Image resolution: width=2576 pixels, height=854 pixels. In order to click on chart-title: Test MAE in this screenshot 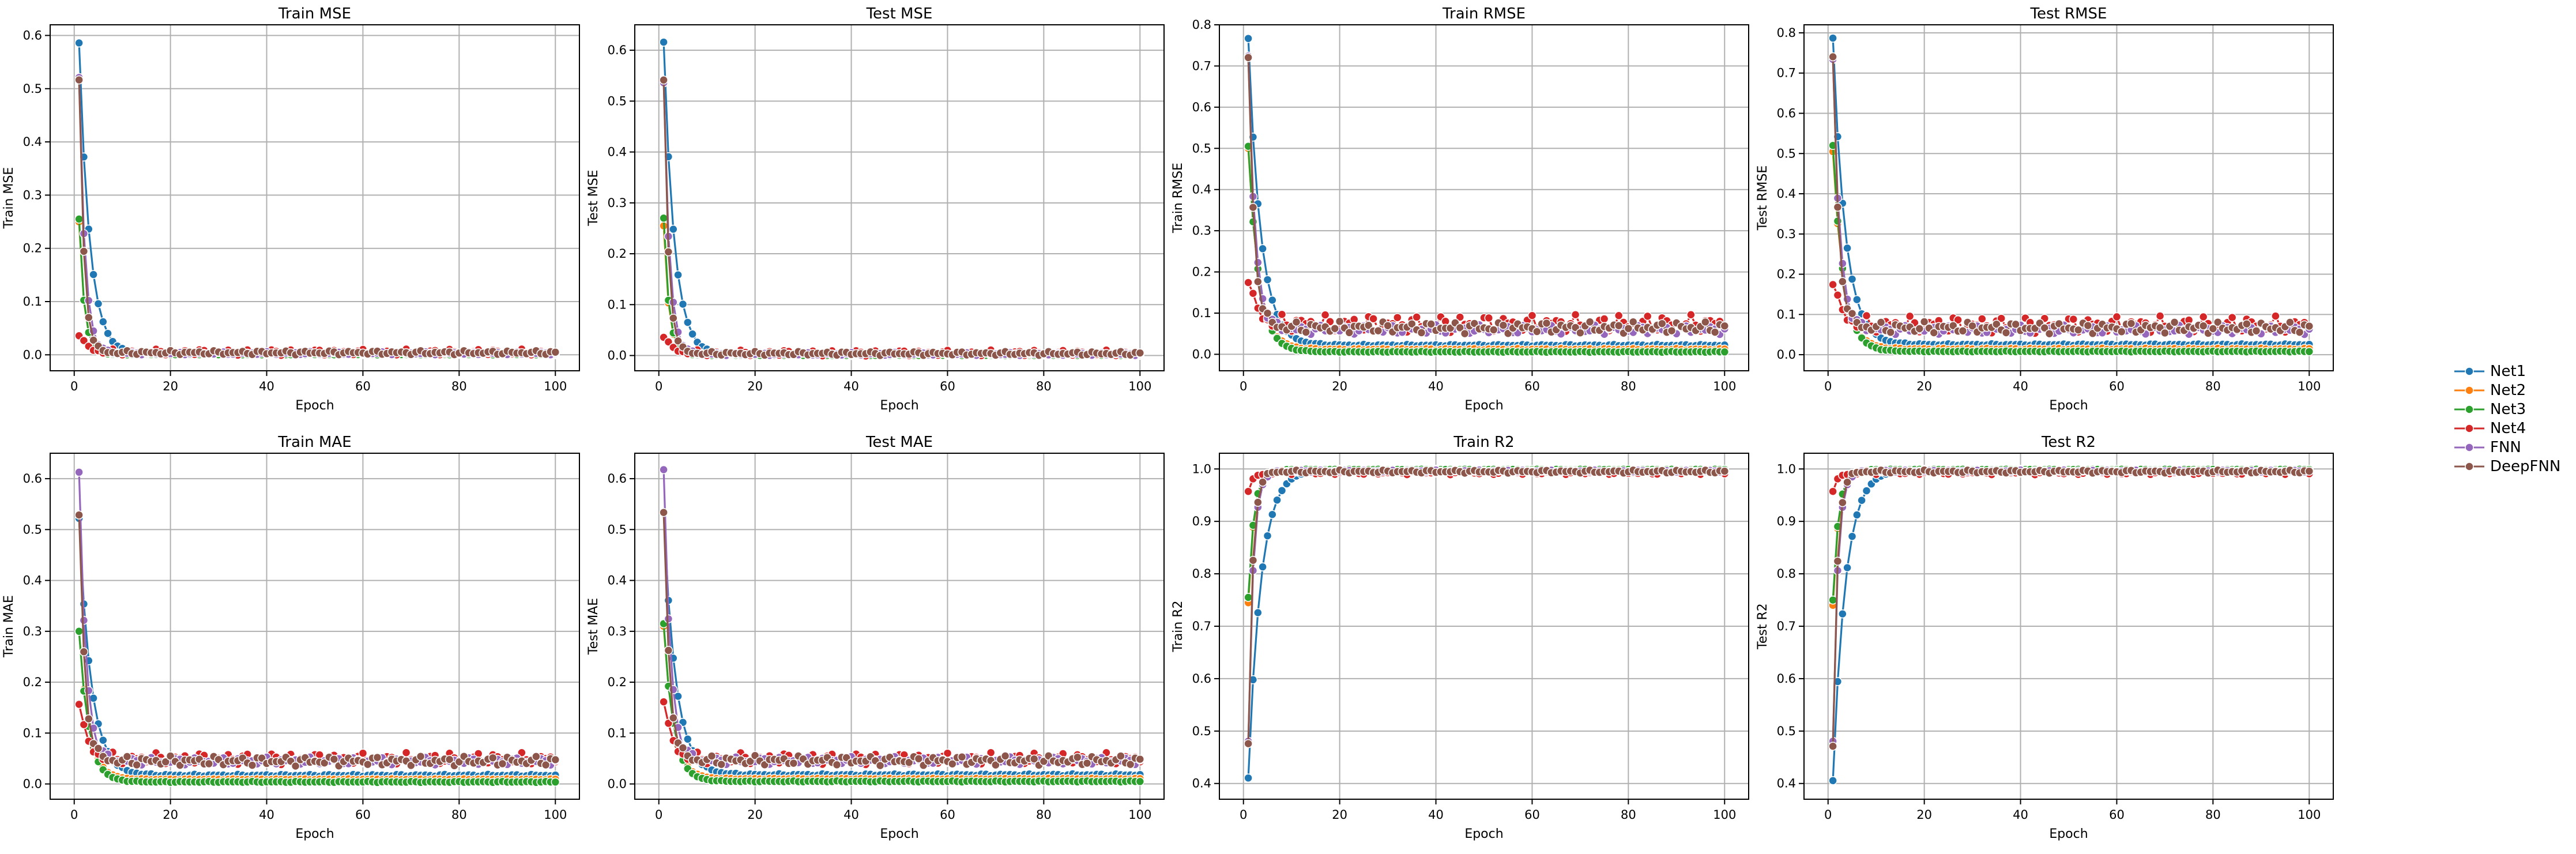, I will do `click(899, 443)`.